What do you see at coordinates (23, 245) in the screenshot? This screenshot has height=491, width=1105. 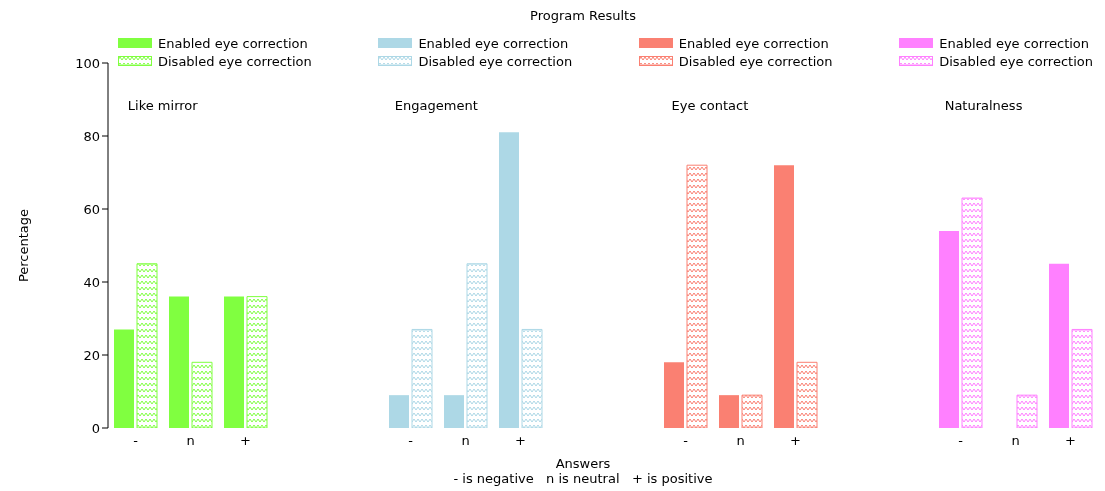 I see `y-axis-title: Percentage` at bounding box center [23, 245].